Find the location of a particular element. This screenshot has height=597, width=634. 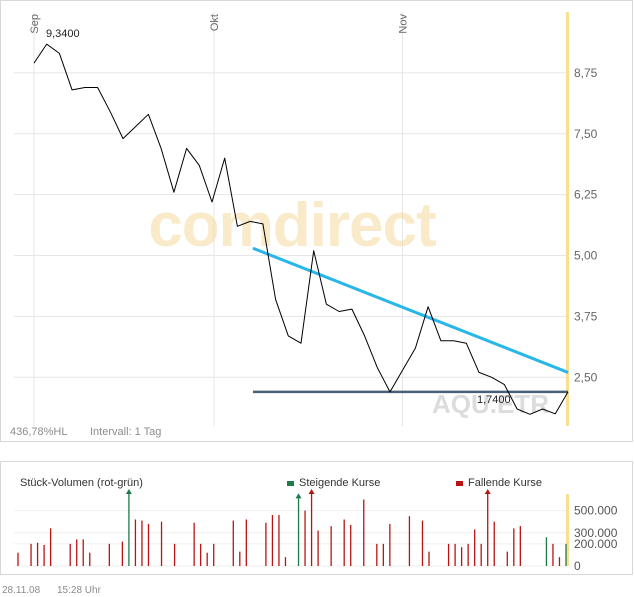

x-tick-labels: Sep Okt Nov is located at coordinates (219, 24).